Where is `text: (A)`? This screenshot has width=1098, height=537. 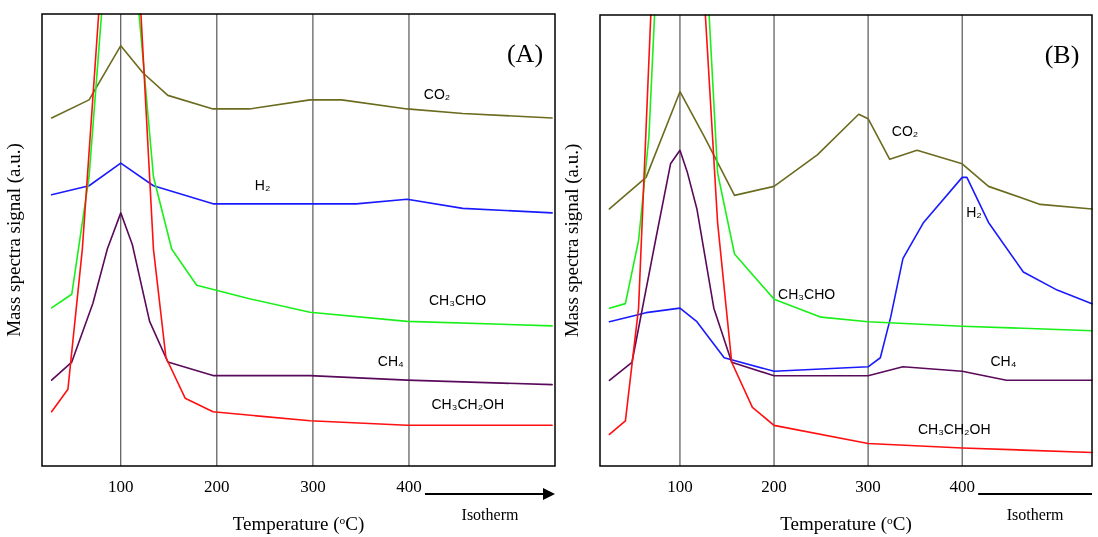
text: (A) is located at coordinates (525, 53).